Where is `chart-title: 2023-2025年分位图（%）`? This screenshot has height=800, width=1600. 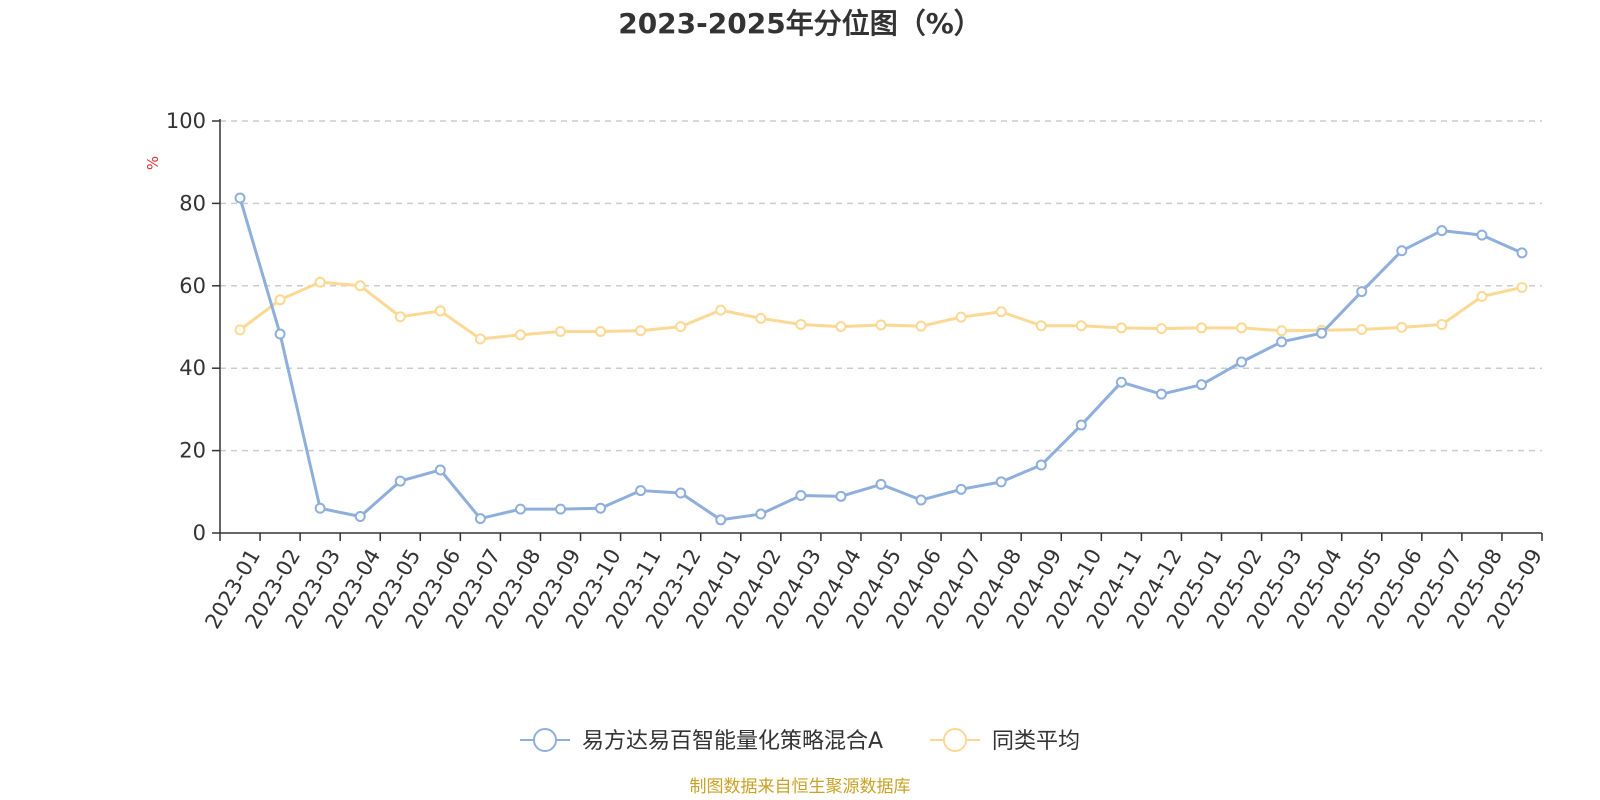 chart-title: 2023-2025年分位图（%） is located at coordinates (800, 23).